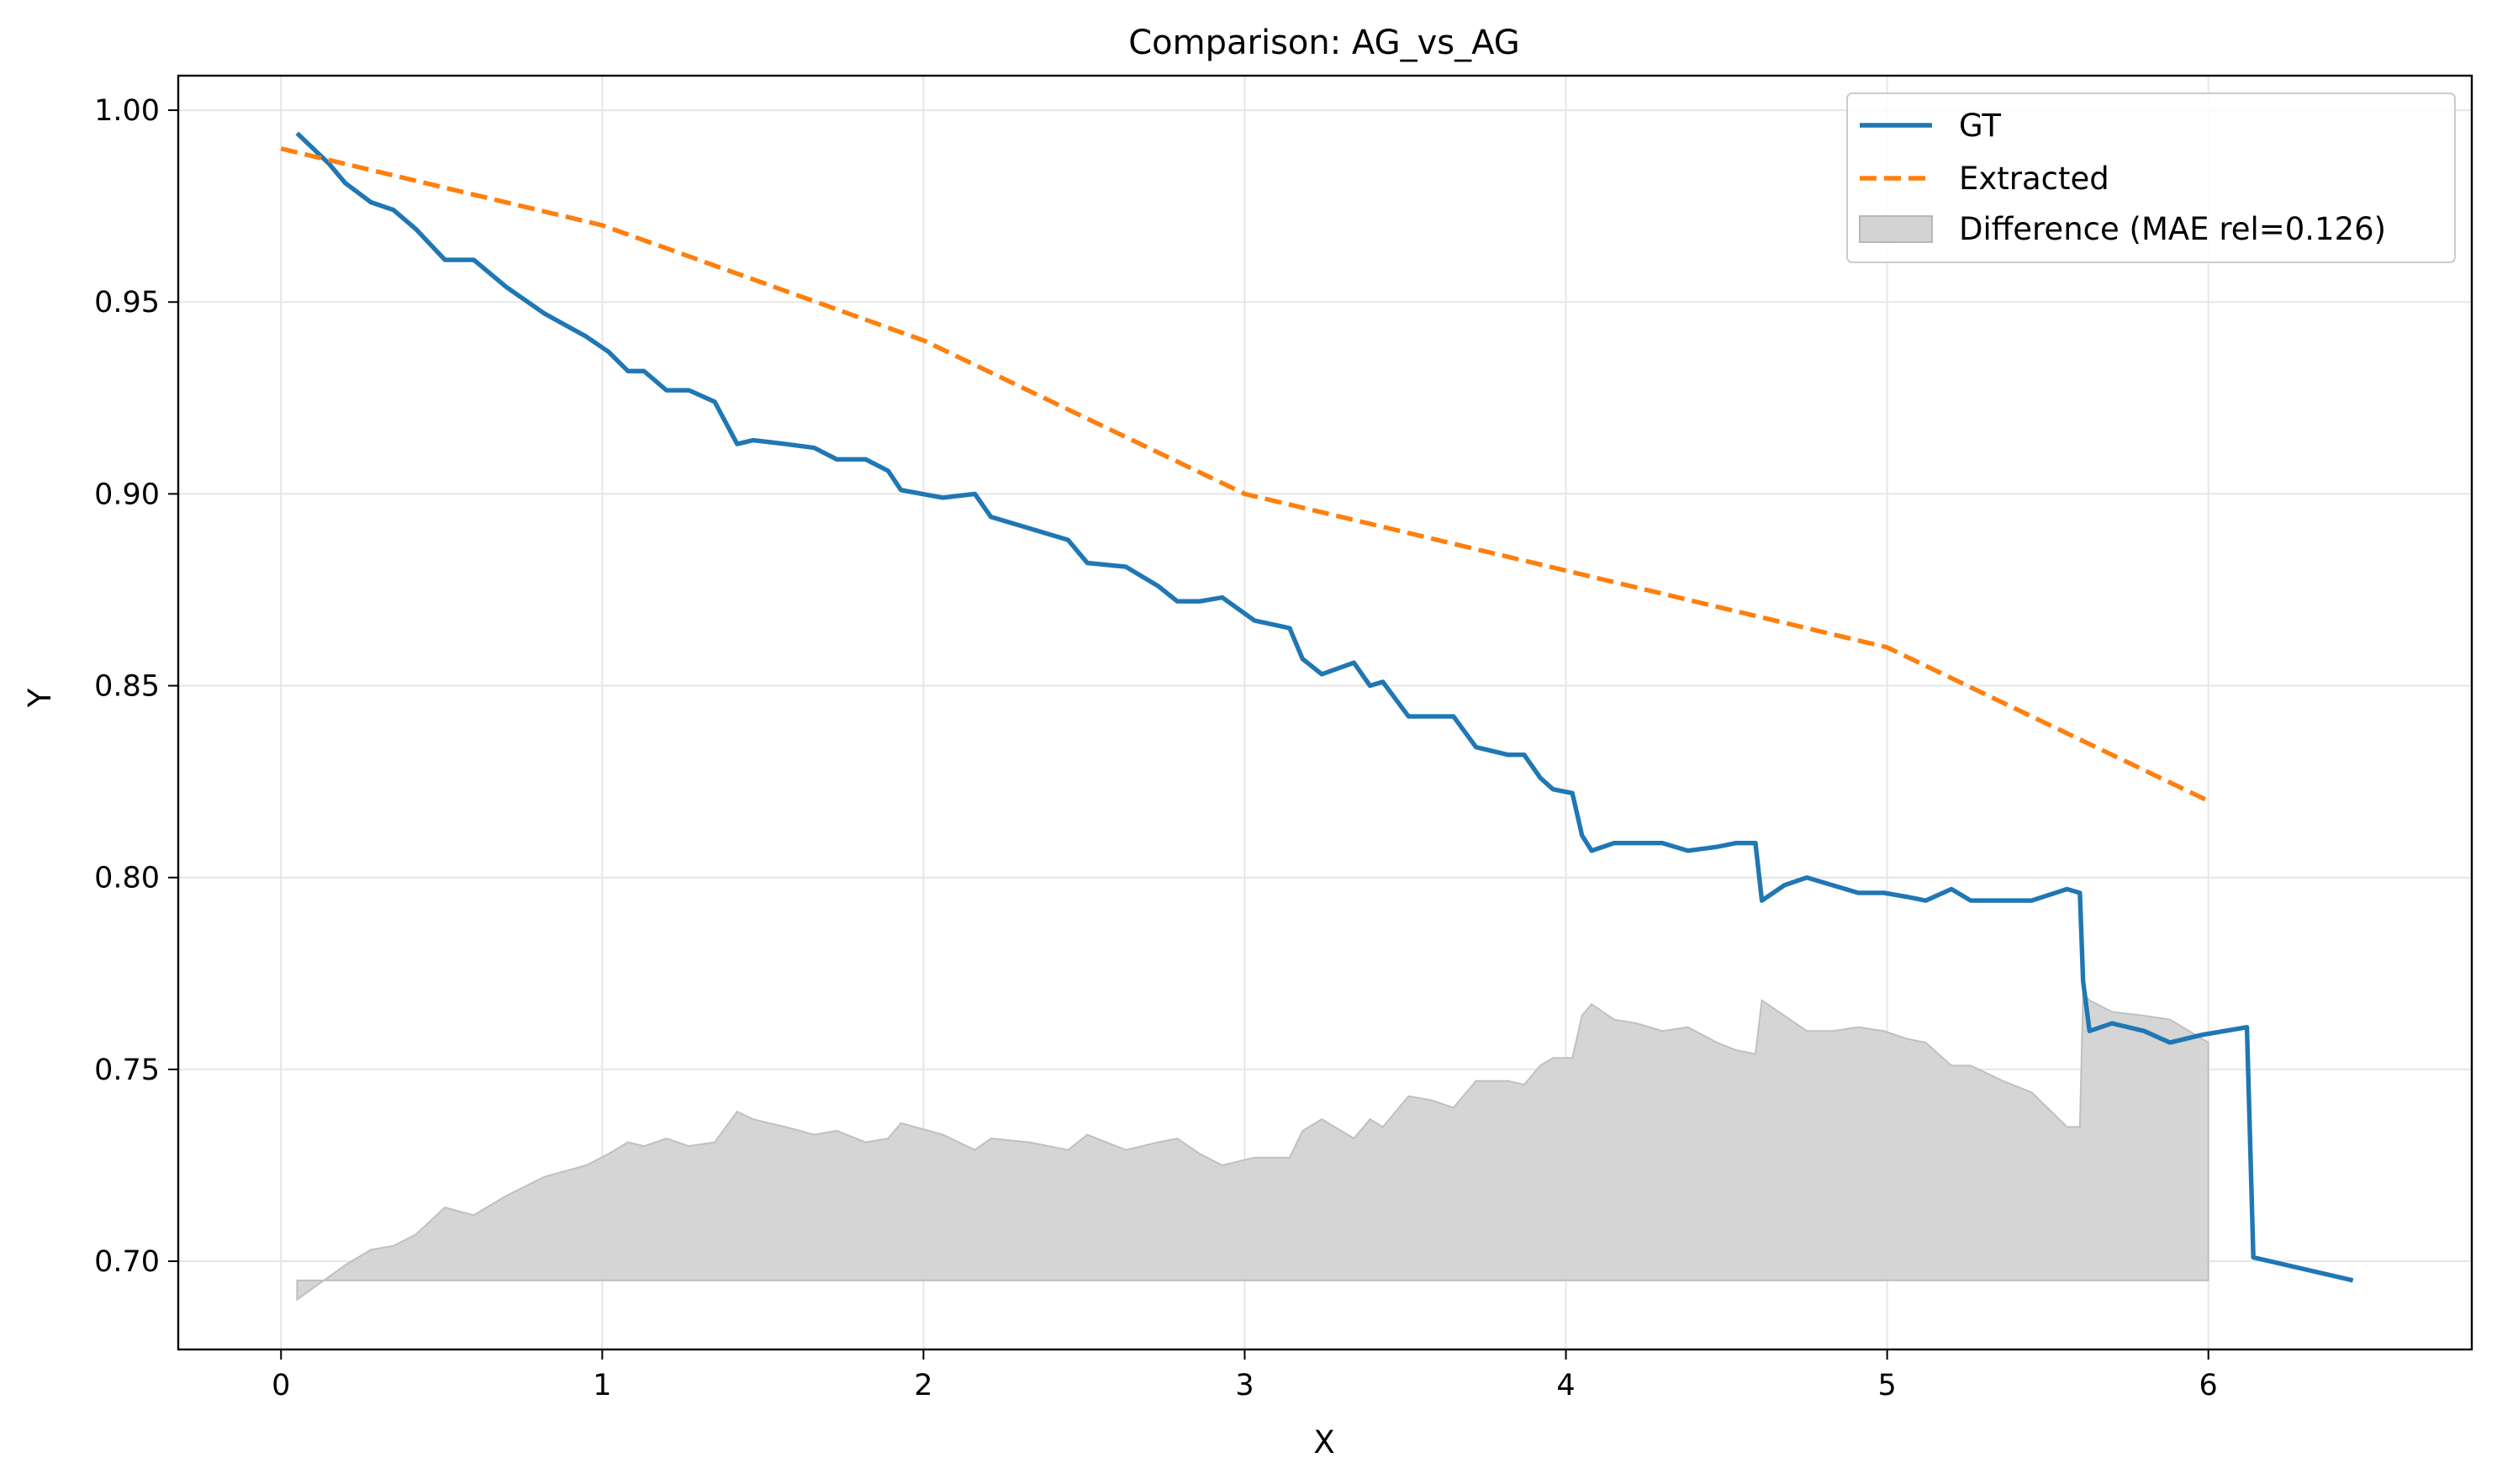 The image size is (2497, 1484). What do you see at coordinates (127, 1262) in the screenshot?
I see `y-tick-label: 0.70` at bounding box center [127, 1262].